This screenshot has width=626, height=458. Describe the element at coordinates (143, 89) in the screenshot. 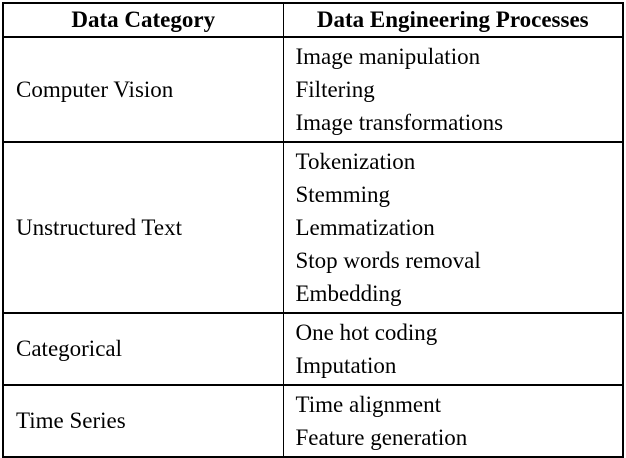

I see `category-cell: Computer Vision` at that location.